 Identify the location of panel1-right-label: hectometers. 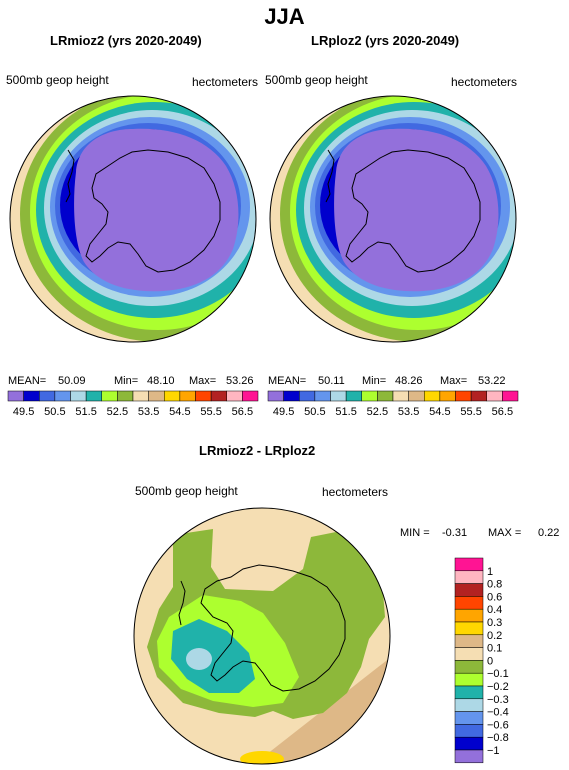
(225, 82).